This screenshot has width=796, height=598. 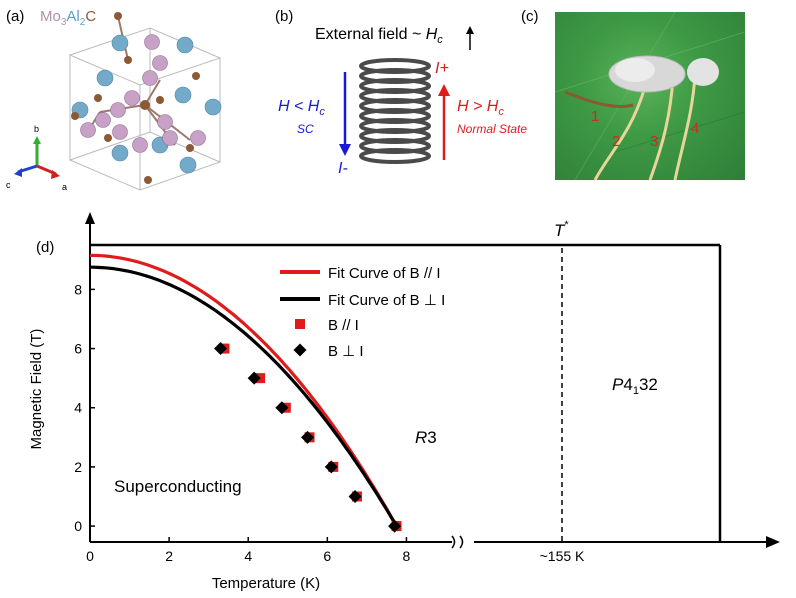 What do you see at coordinates (480, 108) in the screenshot?
I see `right-condition: H > Hc` at bounding box center [480, 108].